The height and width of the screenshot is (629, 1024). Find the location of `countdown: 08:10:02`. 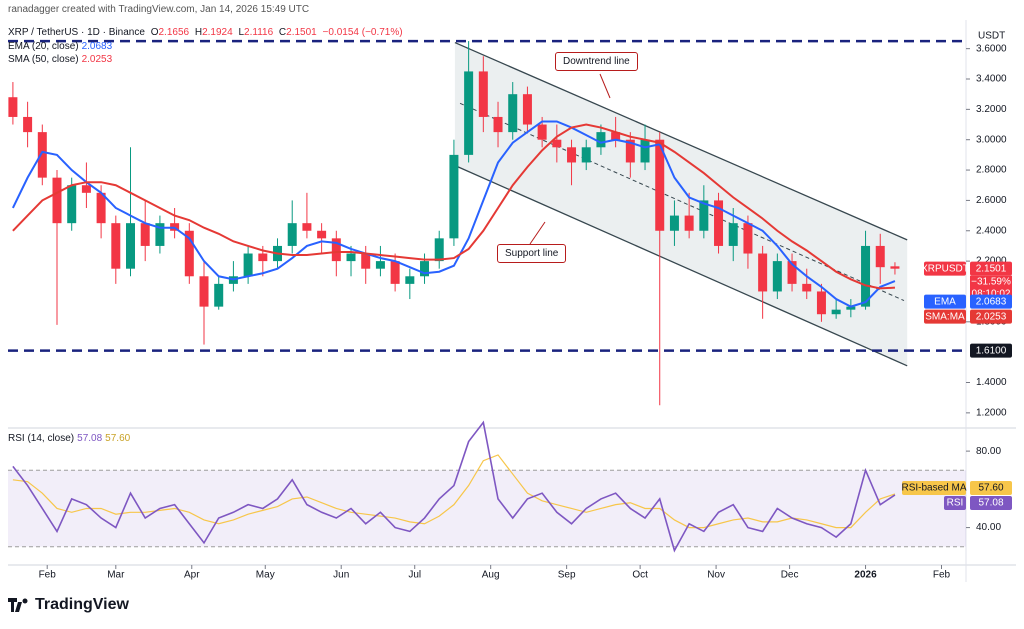

countdown: 08:10:02 is located at coordinates (991, 293).